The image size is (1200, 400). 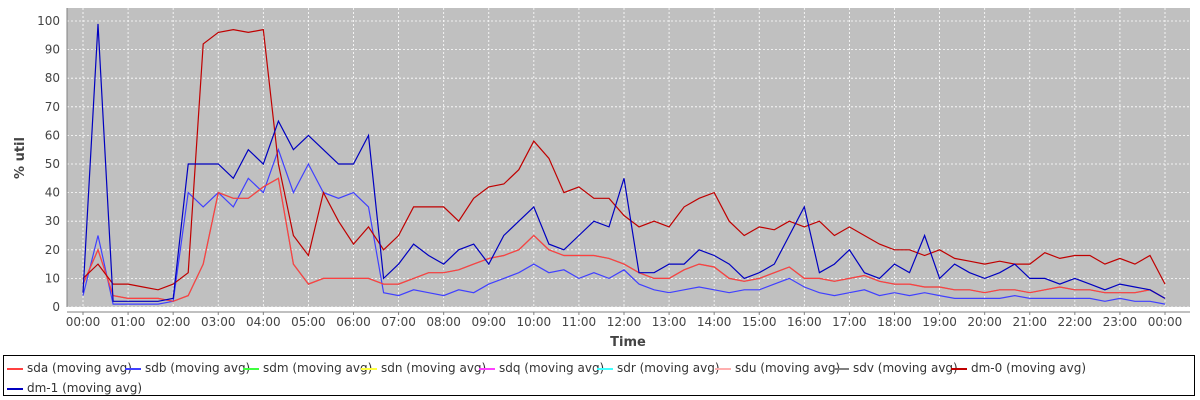 What do you see at coordinates (128, 322) in the screenshot?
I see `x-tick-label: 01:00` at bounding box center [128, 322].